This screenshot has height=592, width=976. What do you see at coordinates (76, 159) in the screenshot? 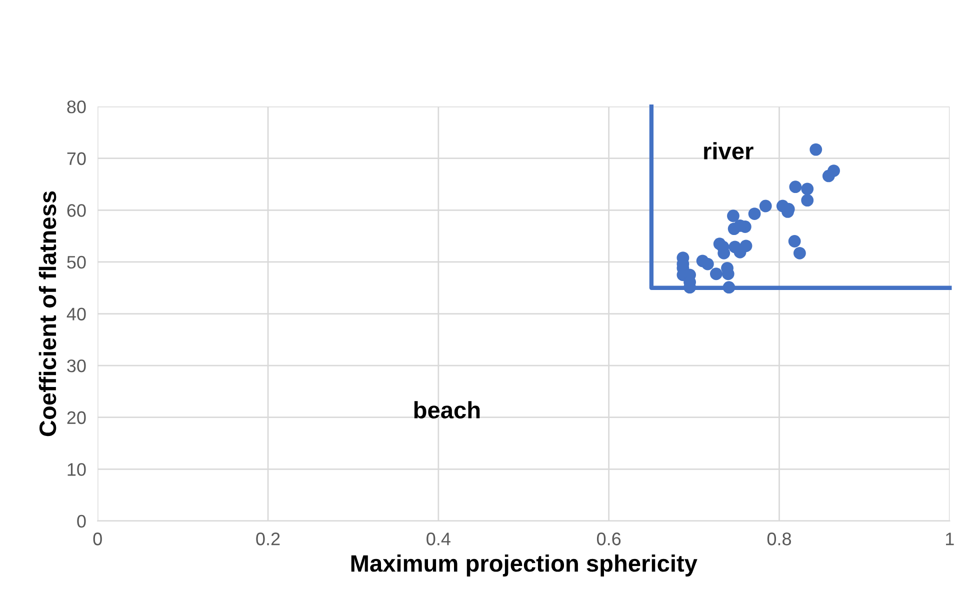
I see `y-tick-label: 70` at bounding box center [76, 159].